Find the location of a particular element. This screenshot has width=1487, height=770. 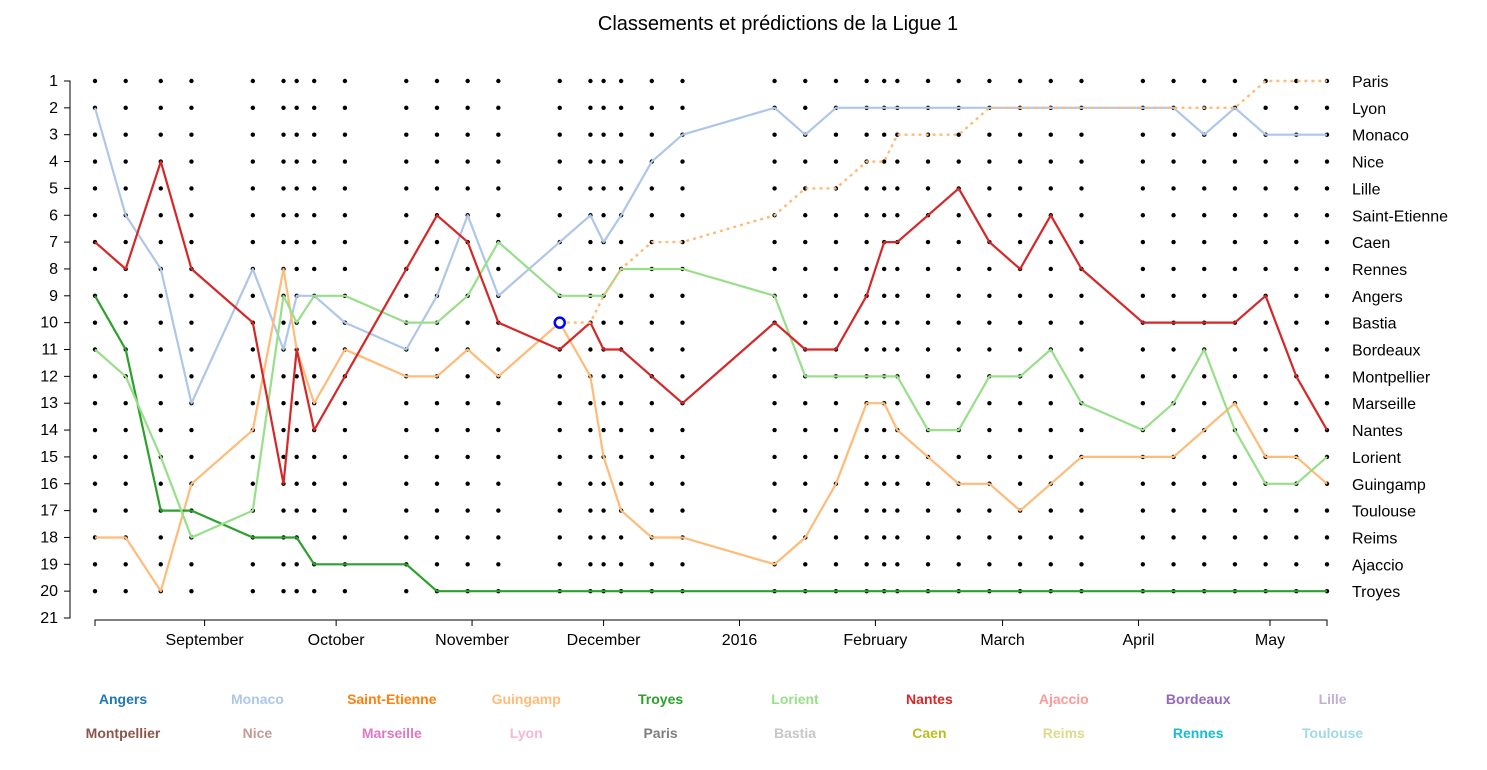

y-tick-label: 6 is located at coordinates (53, 215).